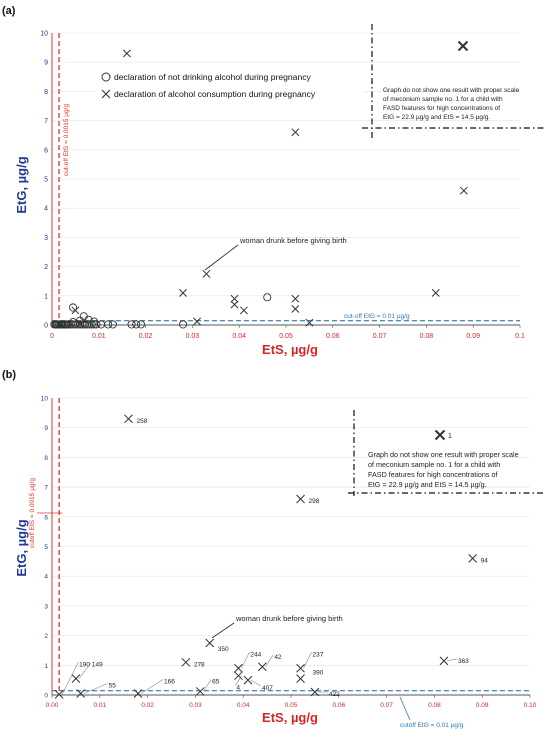 The height and width of the screenshot is (739, 550). Describe the element at coordinates (21, 184) in the screenshot. I see `panel-a-y-axis-title: EtG, µg/g` at that location.